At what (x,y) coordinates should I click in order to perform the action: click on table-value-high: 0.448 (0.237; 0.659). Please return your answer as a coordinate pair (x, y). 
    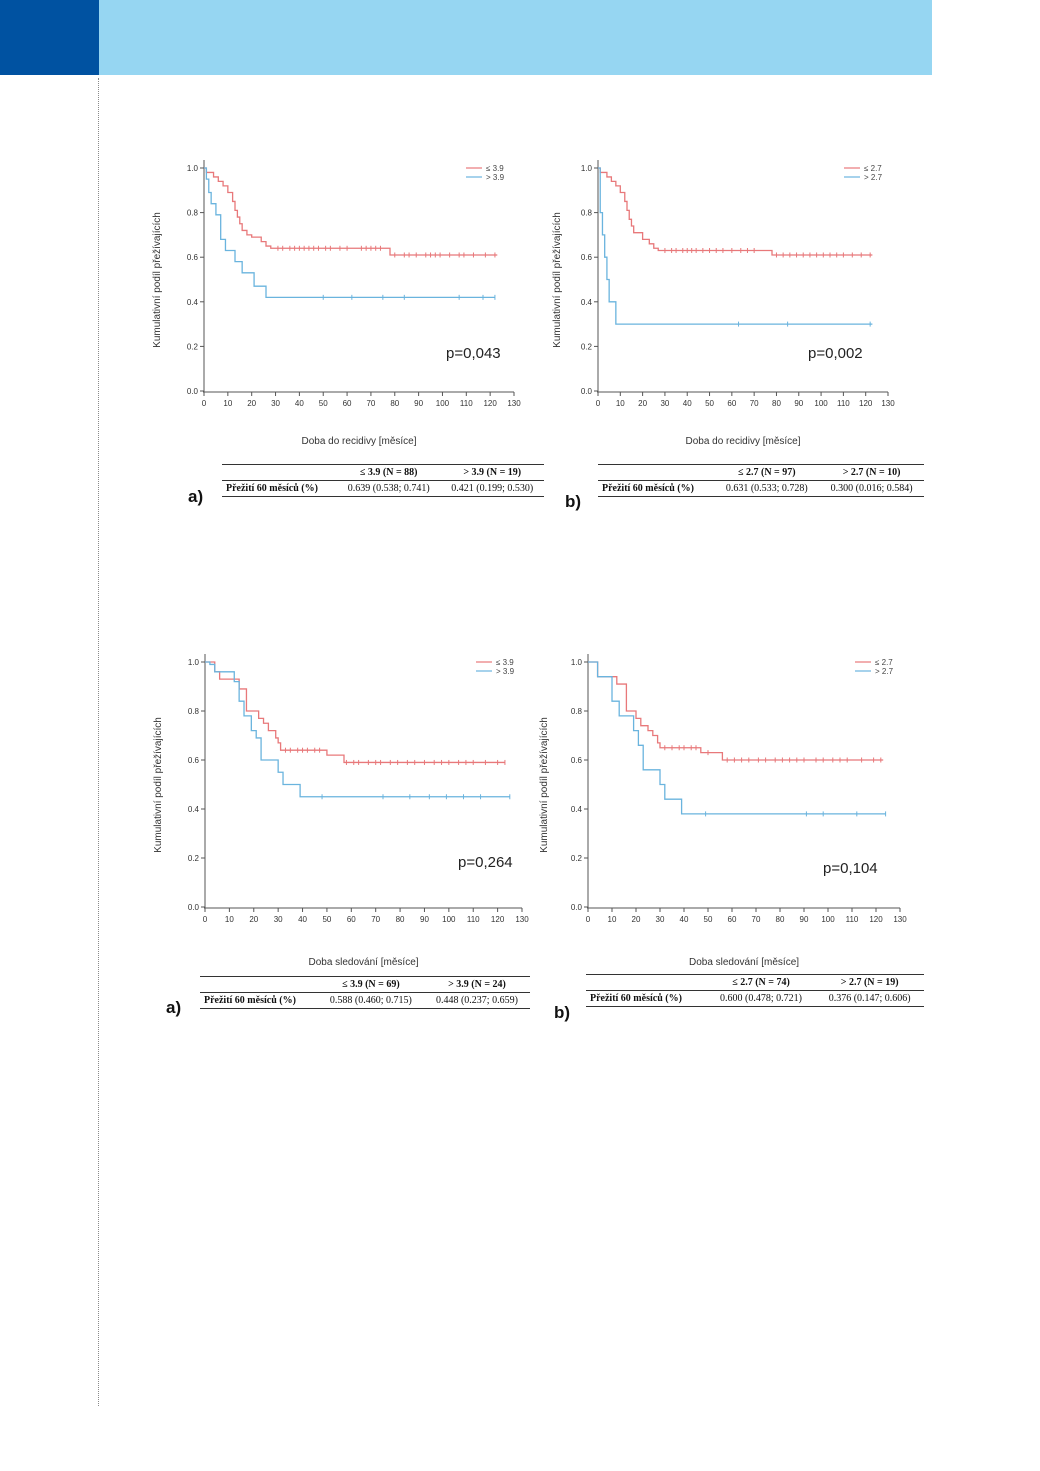
    Looking at the image, I should click on (476, 1000).